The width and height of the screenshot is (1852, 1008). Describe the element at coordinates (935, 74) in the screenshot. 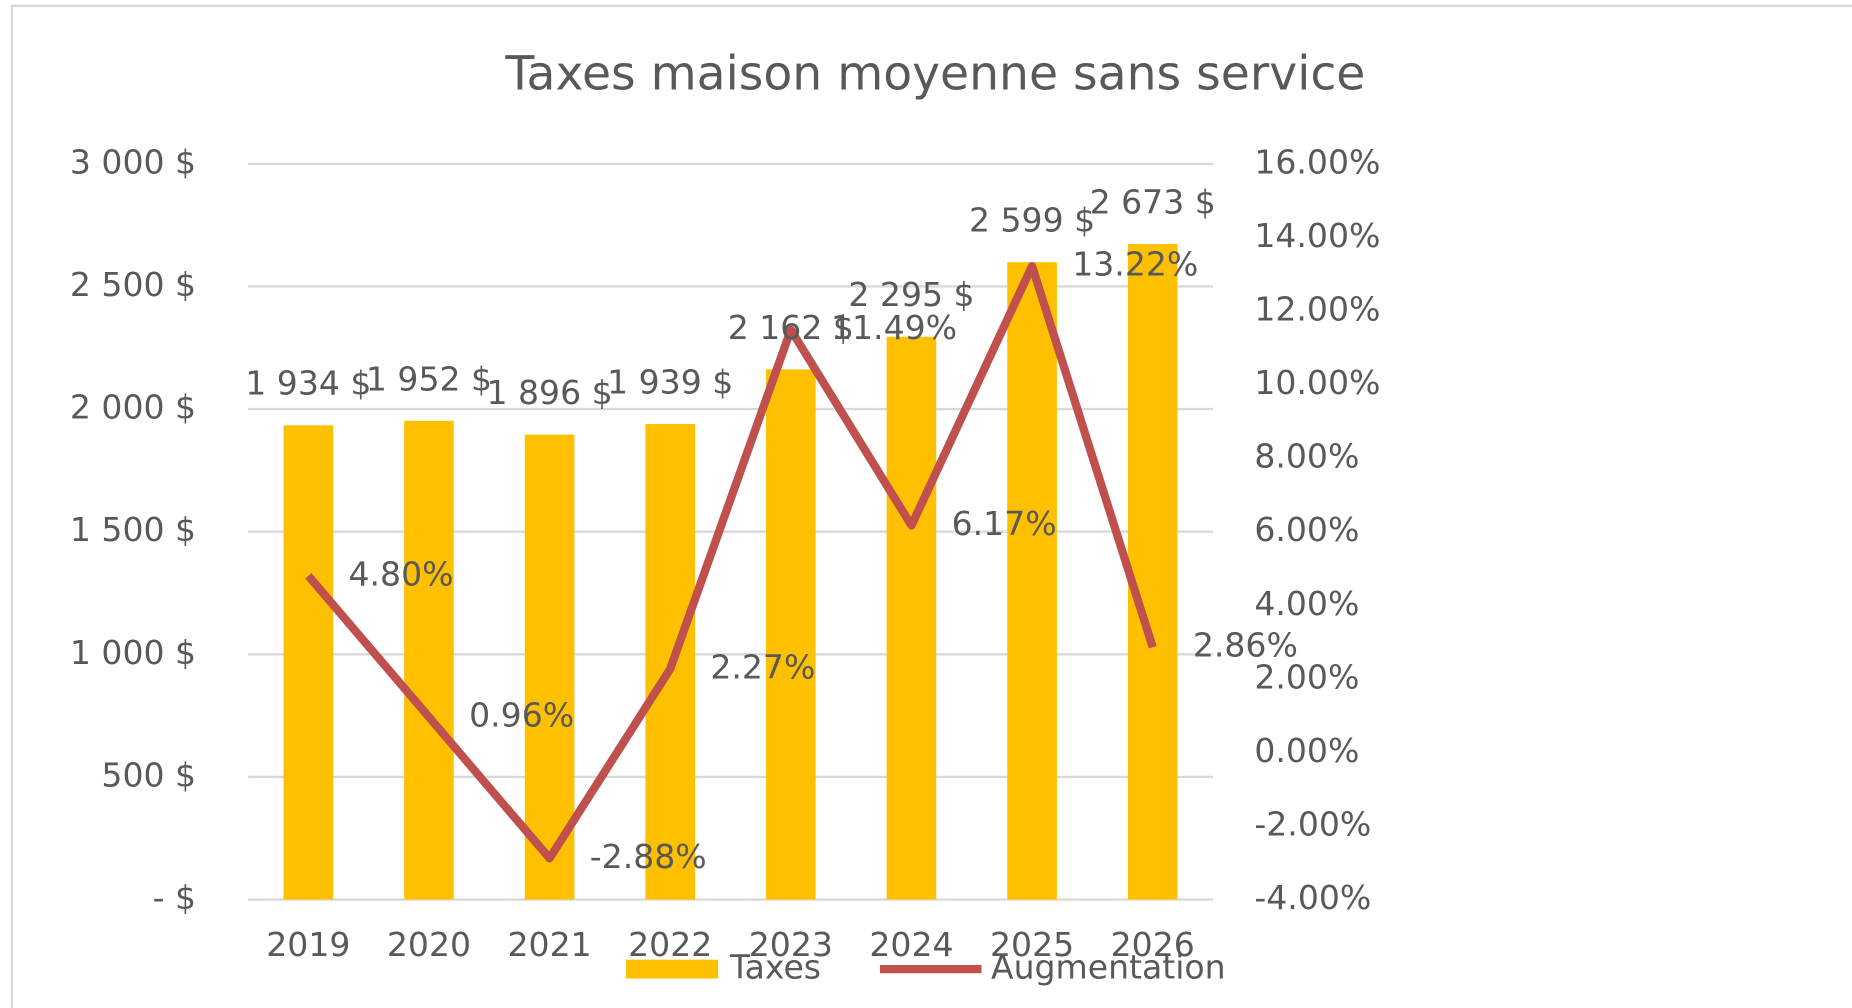

I see `chart-title: Taxes maison moyenne sans service` at that location.